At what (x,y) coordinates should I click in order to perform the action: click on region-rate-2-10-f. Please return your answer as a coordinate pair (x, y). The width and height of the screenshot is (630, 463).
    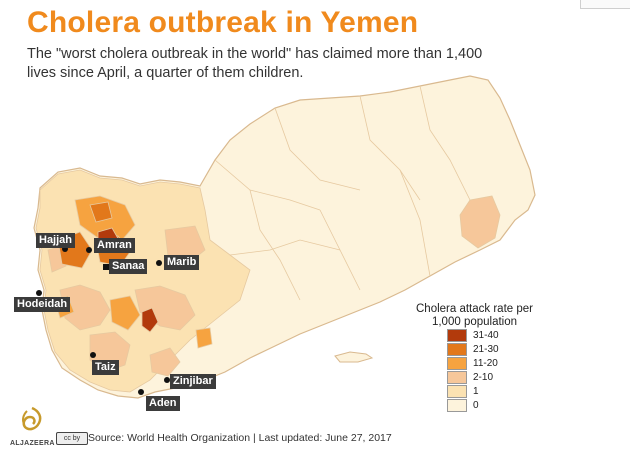
    Looking at the image, I should click on (165, 362).